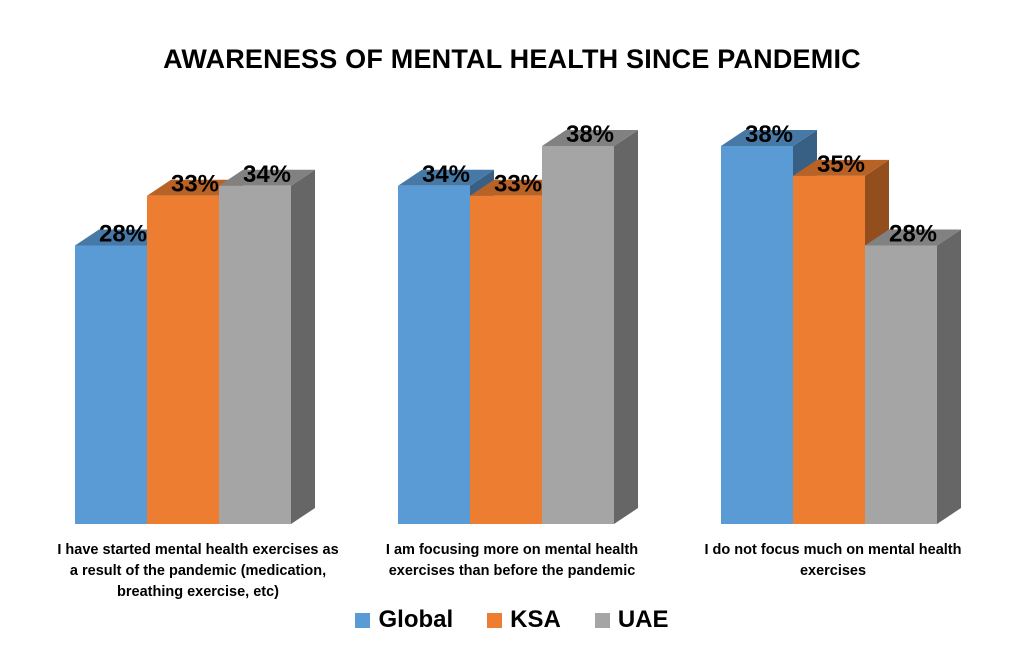 The image size is (1024, 652). I want to click on legend: Global KSA UAE, so click(512, 620).